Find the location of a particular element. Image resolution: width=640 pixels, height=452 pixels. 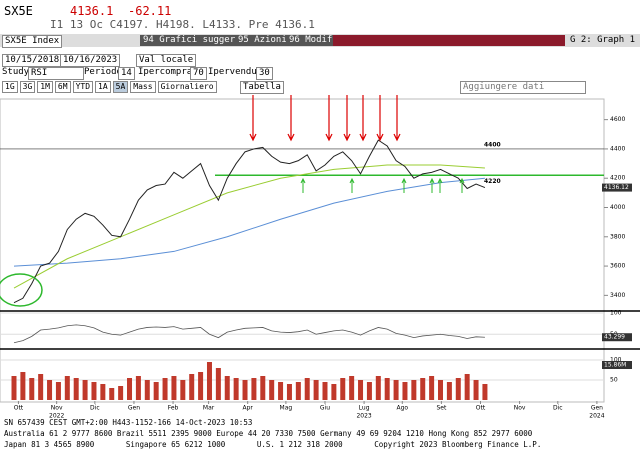

year-label: 2024 is located at coordinates (596, 416).